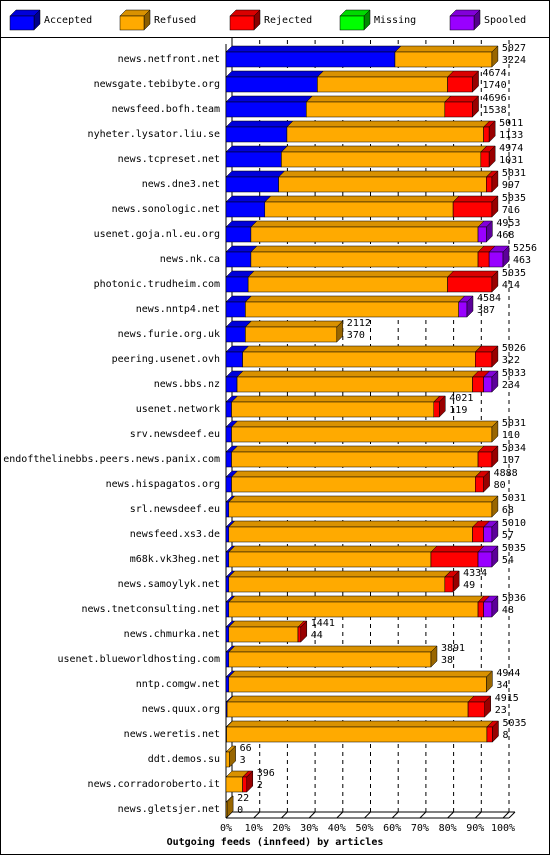 The height and width of the screenshot is (855, 550). Describe the element at coordinates (254, 828) in the screenshot. I see `x-tick-label: 10%` at that location.